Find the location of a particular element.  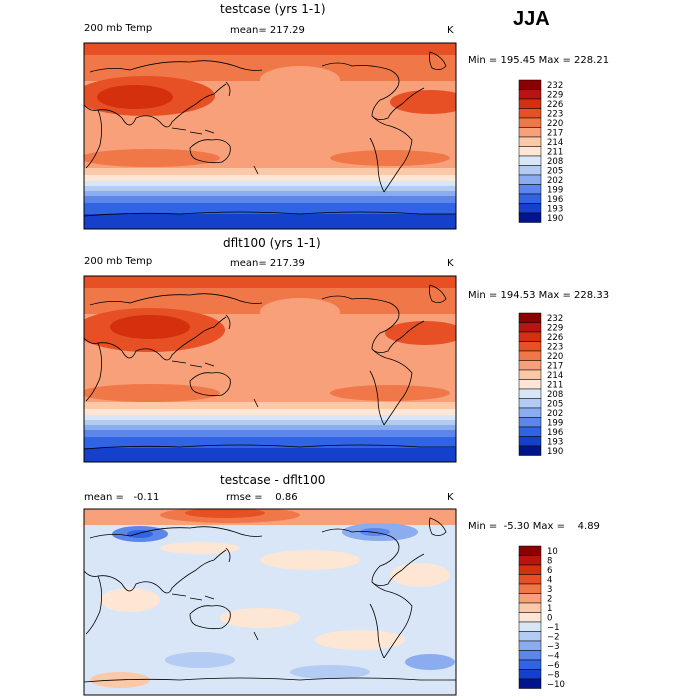

coastlines is located at coordinates (269, 134).